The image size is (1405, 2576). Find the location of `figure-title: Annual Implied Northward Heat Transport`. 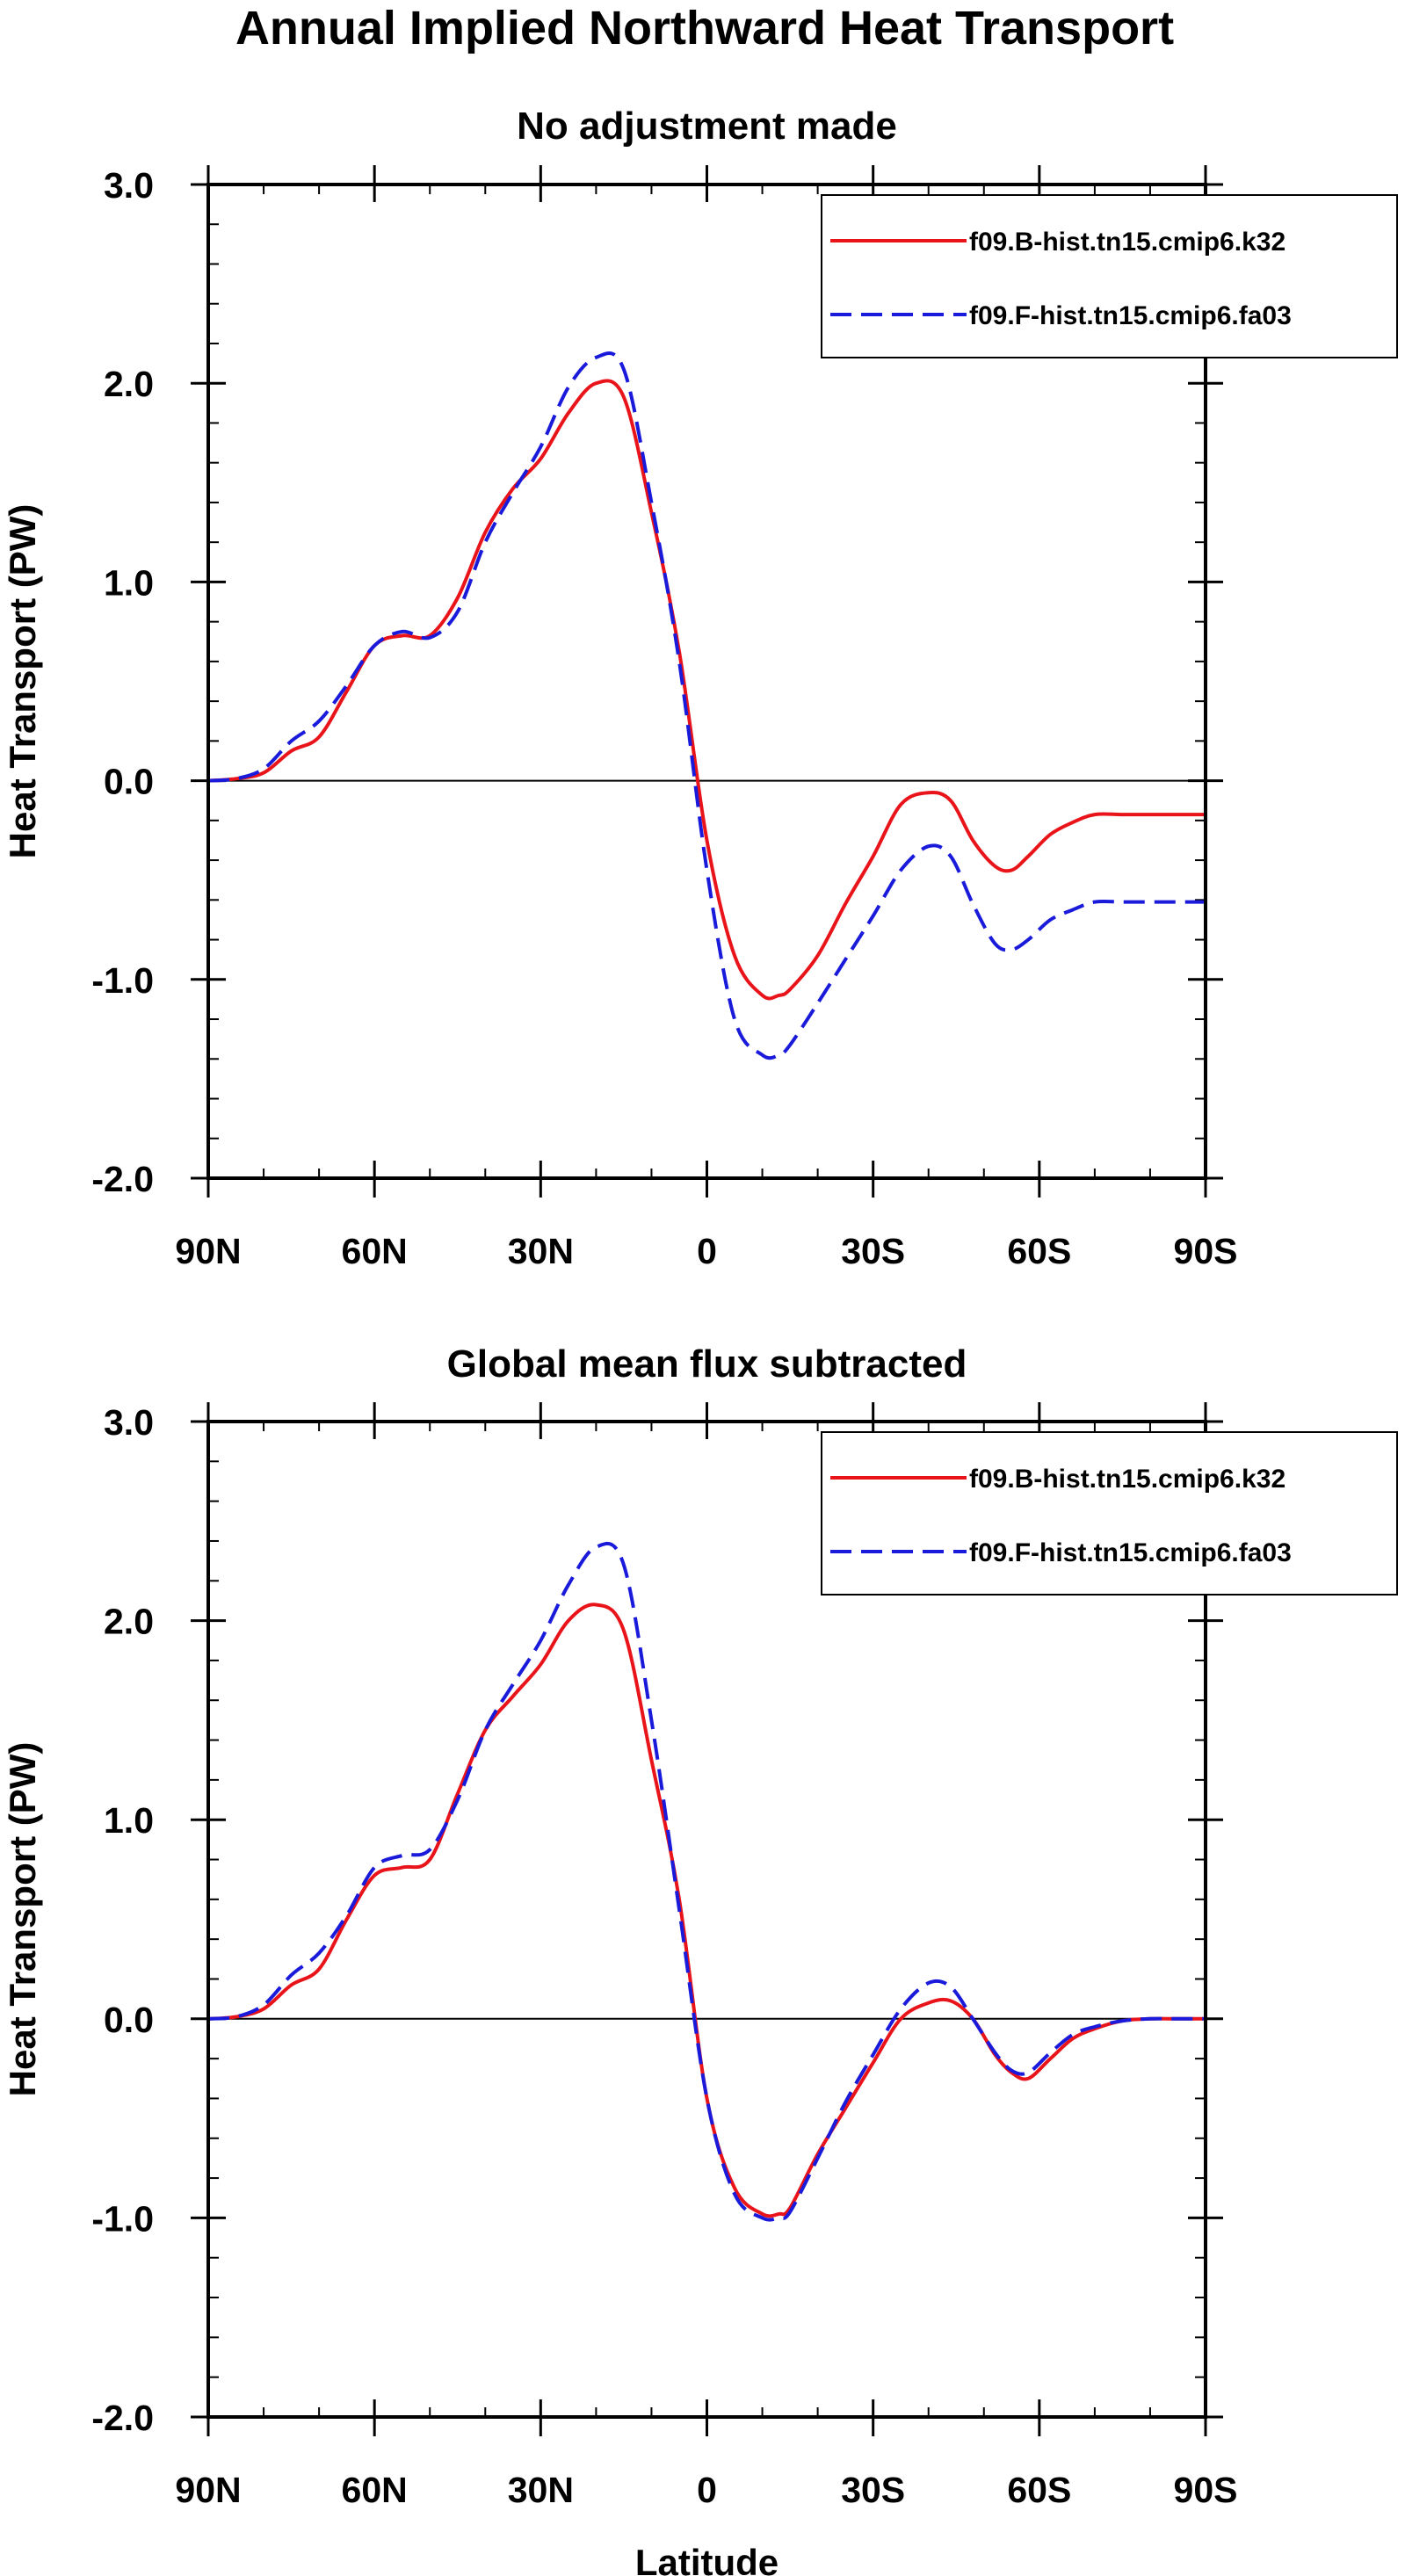

figure-title: Annual Implied Northward Heat Transport is located at coordinates (704, 28).